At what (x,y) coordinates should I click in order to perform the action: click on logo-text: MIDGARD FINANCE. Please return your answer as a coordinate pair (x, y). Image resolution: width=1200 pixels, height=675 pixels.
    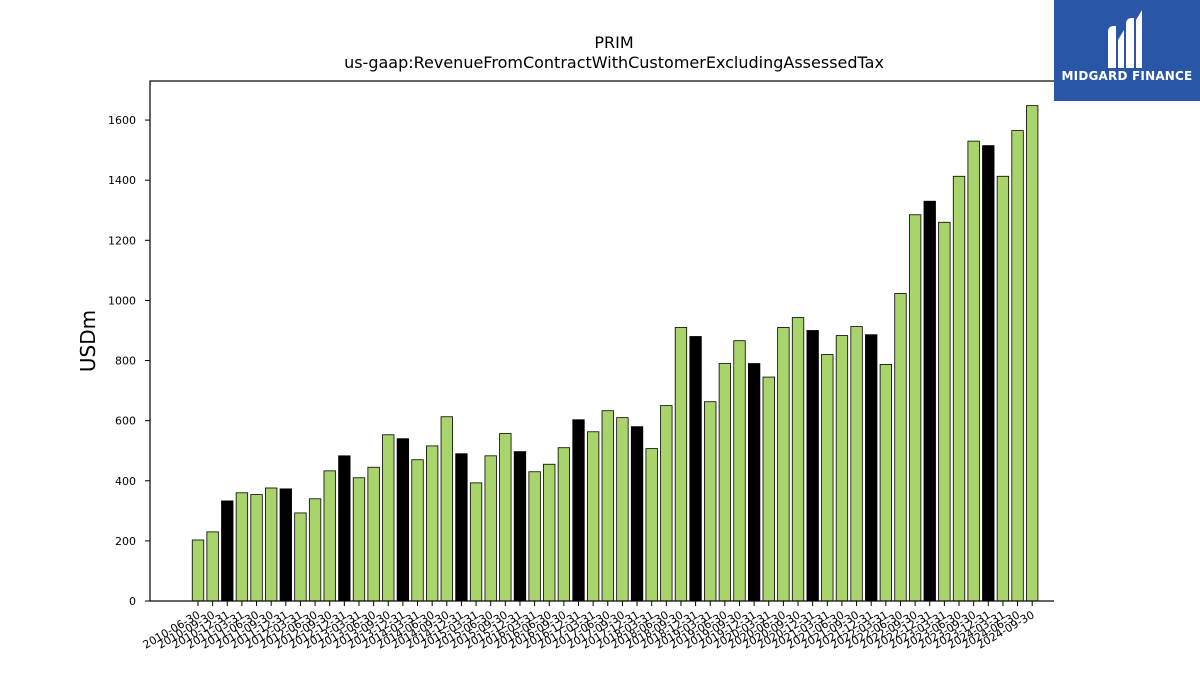
    Looking at the image, I should click on (1127, 76).